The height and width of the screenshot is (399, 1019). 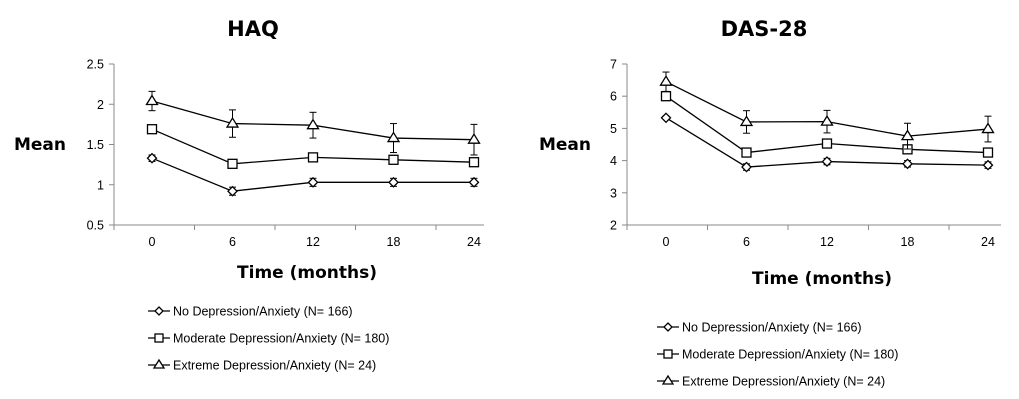 What do you see at coordinates (613, 129) in the screenshot?
I see `y-tick-label: 5` at bounding box center [613, 129].